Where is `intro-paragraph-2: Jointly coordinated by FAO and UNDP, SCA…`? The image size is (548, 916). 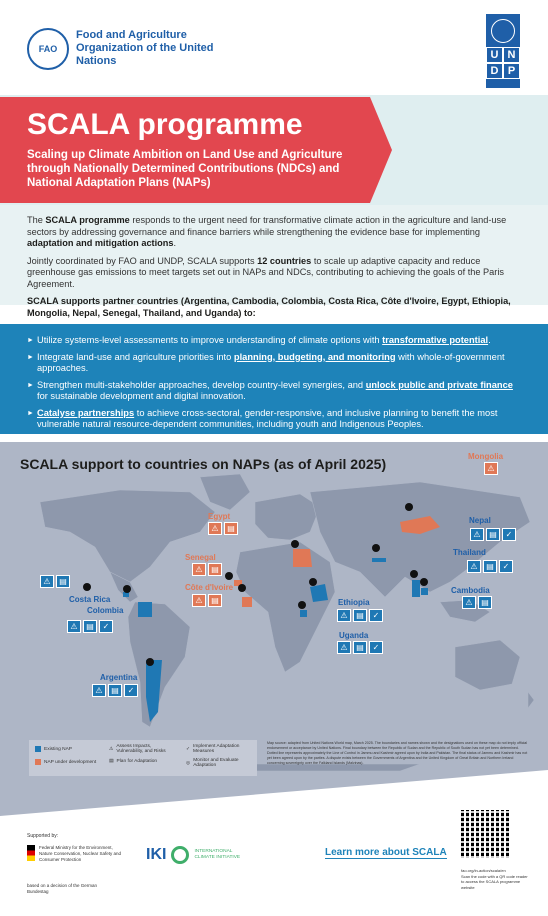
intro-paragraph-2: Jointly coordinated by FAO and UNDP, SCA… is located at coordinates (265, 272).